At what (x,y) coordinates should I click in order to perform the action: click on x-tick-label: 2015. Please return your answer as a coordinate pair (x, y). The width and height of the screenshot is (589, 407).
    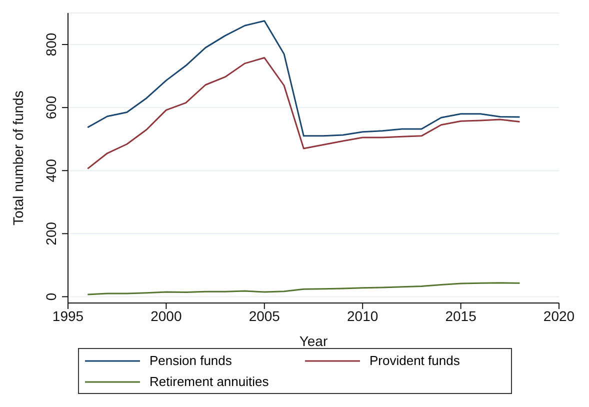
    Looking at the image, I should click on (461, 316).